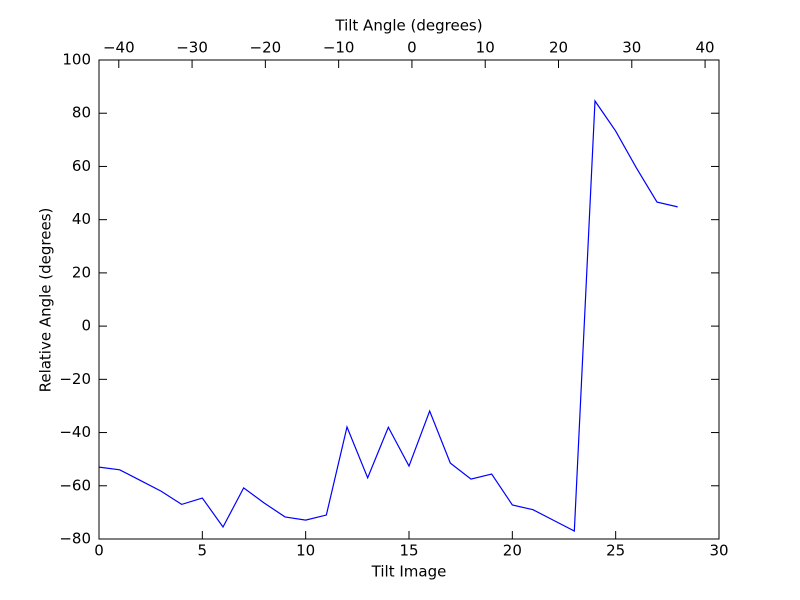 This screenshot has height=600, width=800. Describe the element at coordinates (512, 551) in the screenshot. I see `x-tick-label: 20` at that location.